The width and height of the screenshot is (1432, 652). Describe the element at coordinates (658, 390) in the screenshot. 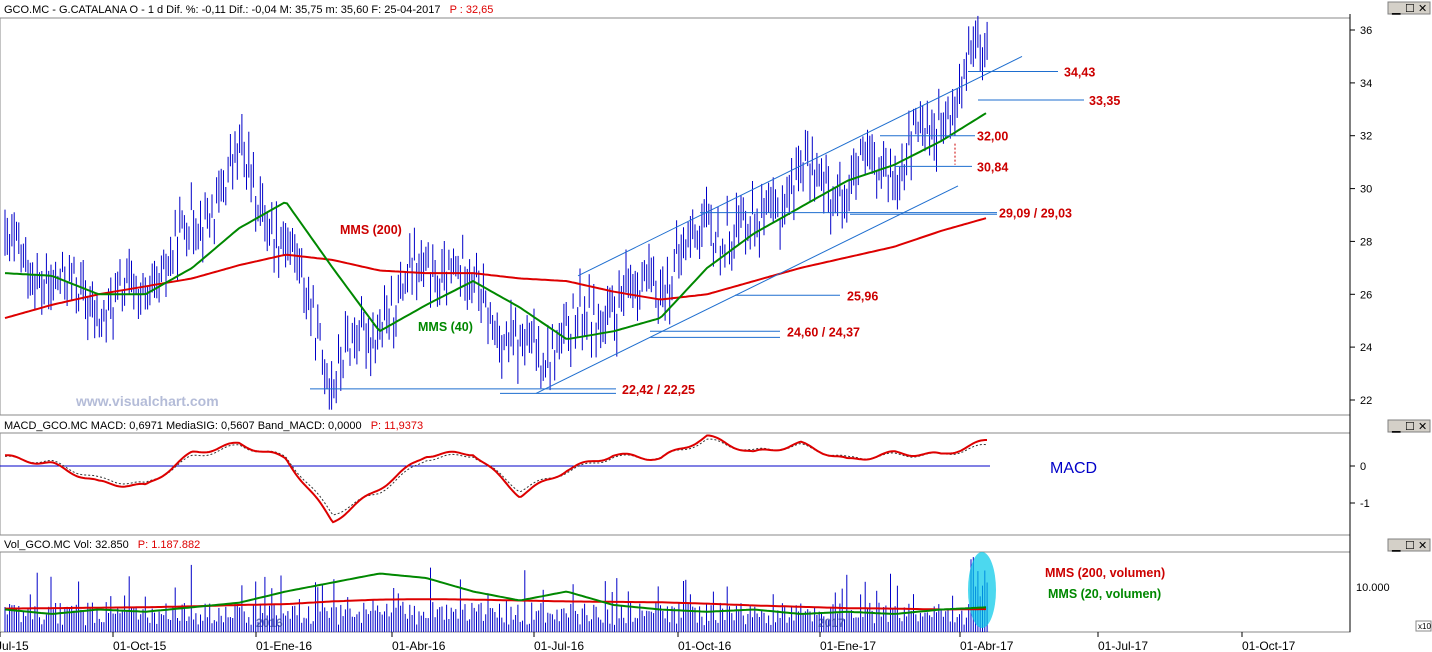

I see `level-label-9: 22,42 / 22,25` at that location.